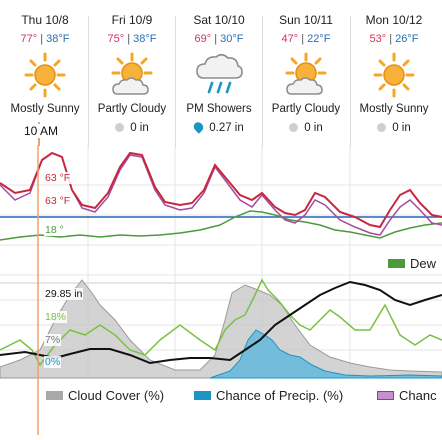 The height and width of the screenshot is (440, 442). What do you see at coordinates (54, 230) in the screenshot?
I see `dew-point-value-label: 18 °` at bounding box center [54, 230].